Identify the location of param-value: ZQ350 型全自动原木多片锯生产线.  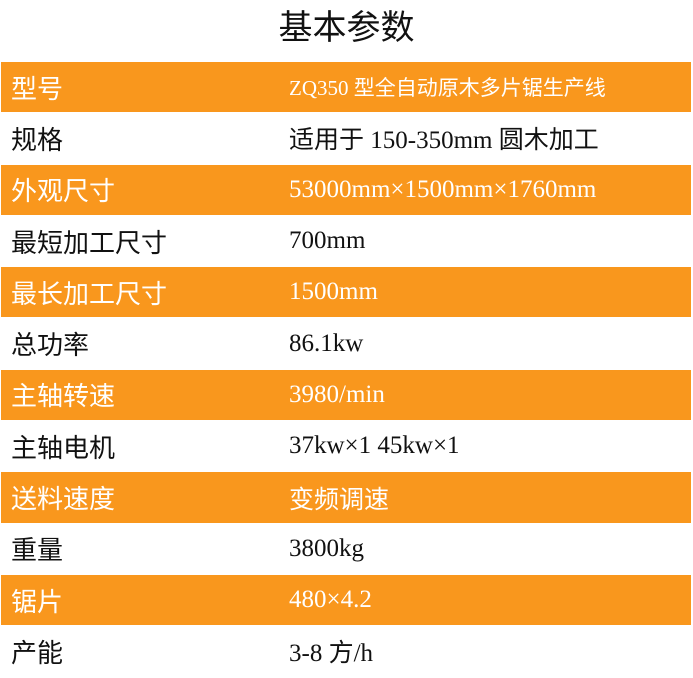
(447, 88).